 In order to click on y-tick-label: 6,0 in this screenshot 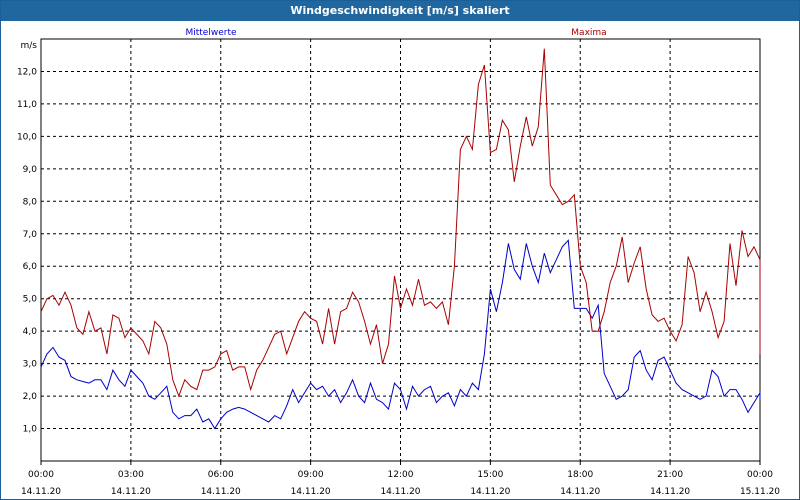, I will do `click(30, 267)`.